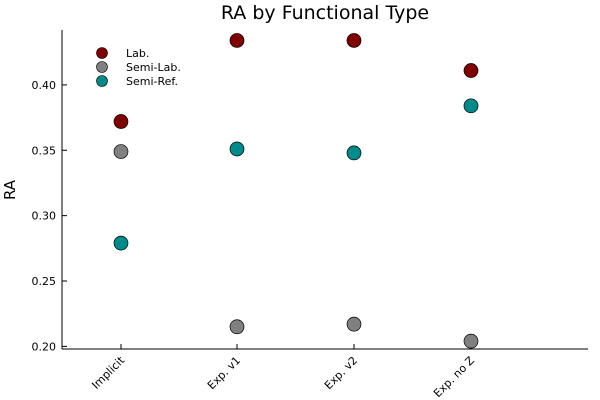 The height and width of the screenshot is (400, 600). I want to click on y-tick-label: 0.30, so click(44, 216).